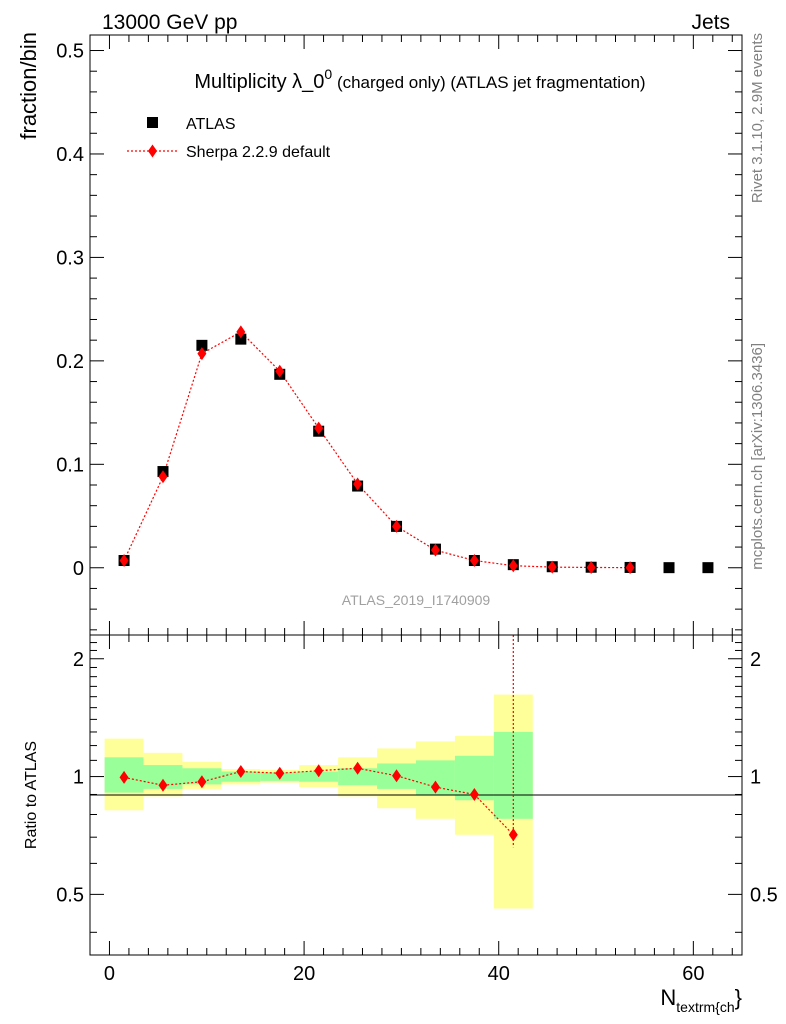 This screenshot has width=786, height=1024. What do you see at coordinates (70, 52) in the screenshot?
I see `main-y-tick-label: 0.5` at bounding box center [70, 52].